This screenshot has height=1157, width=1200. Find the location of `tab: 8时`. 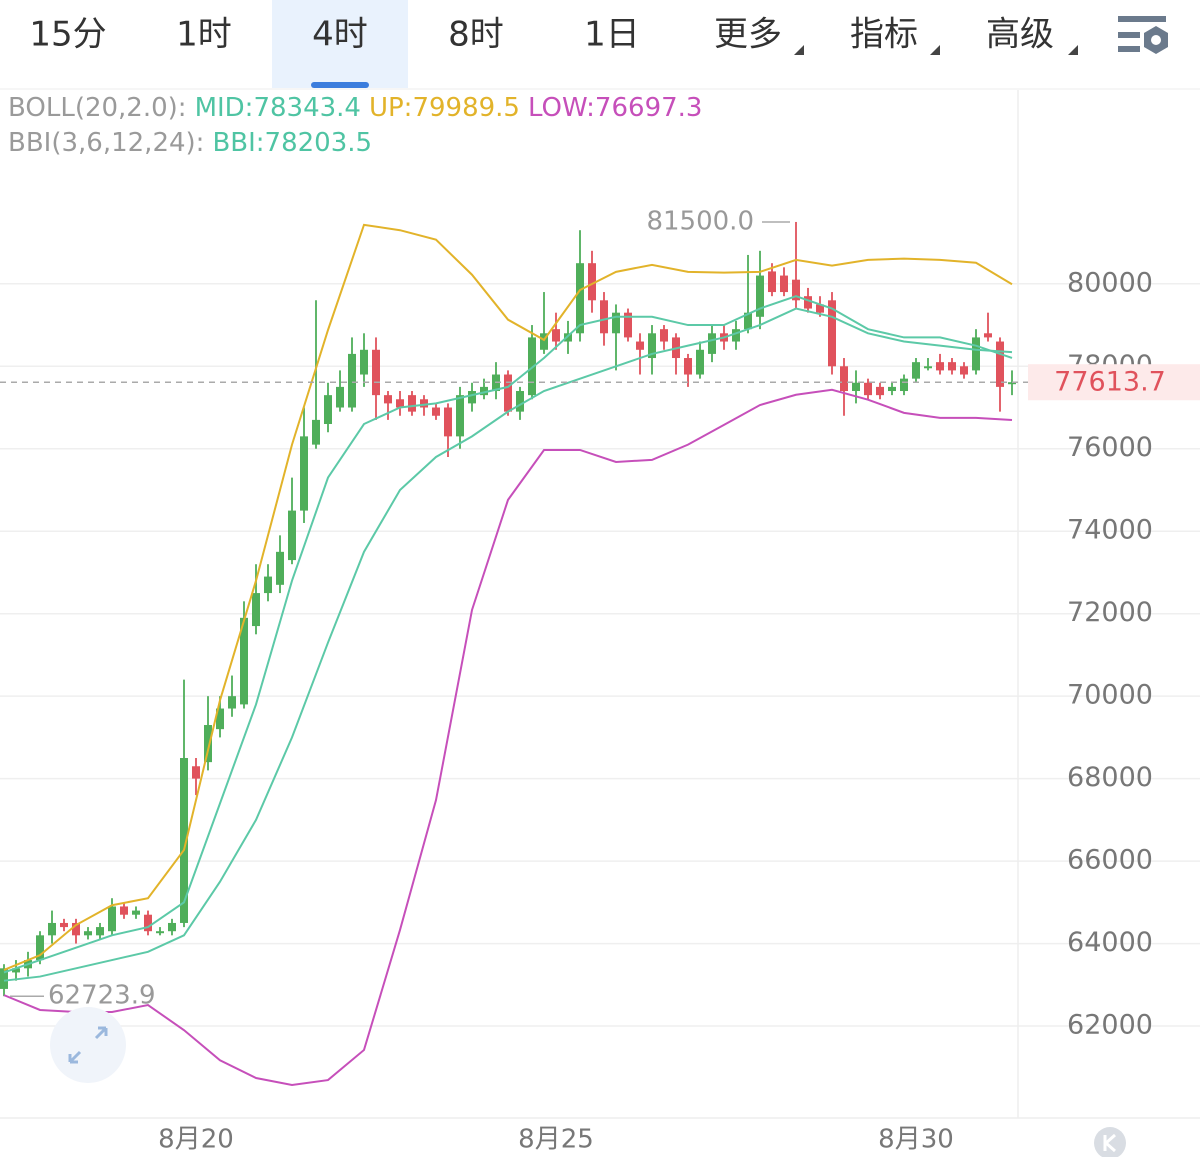

tab: 8时 is located at coordinates (476, 35).